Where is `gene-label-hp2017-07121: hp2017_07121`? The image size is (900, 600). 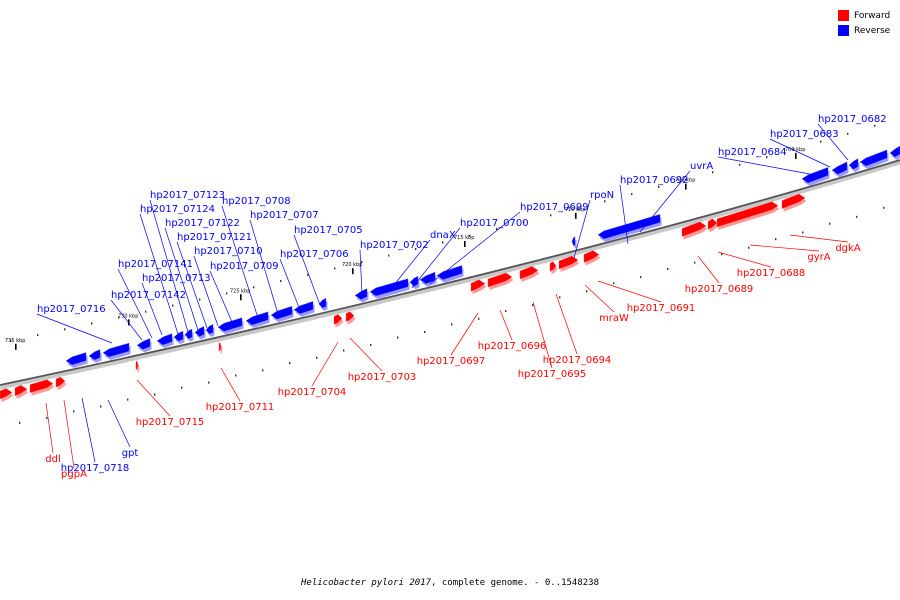
gene-label-hp2017-07121: hp2017_07121 is located at coordinates (214, 280).